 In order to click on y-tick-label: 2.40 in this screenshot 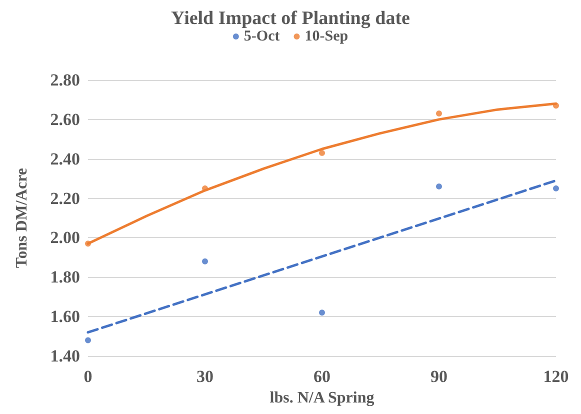, I will do `click(65, 158)`.